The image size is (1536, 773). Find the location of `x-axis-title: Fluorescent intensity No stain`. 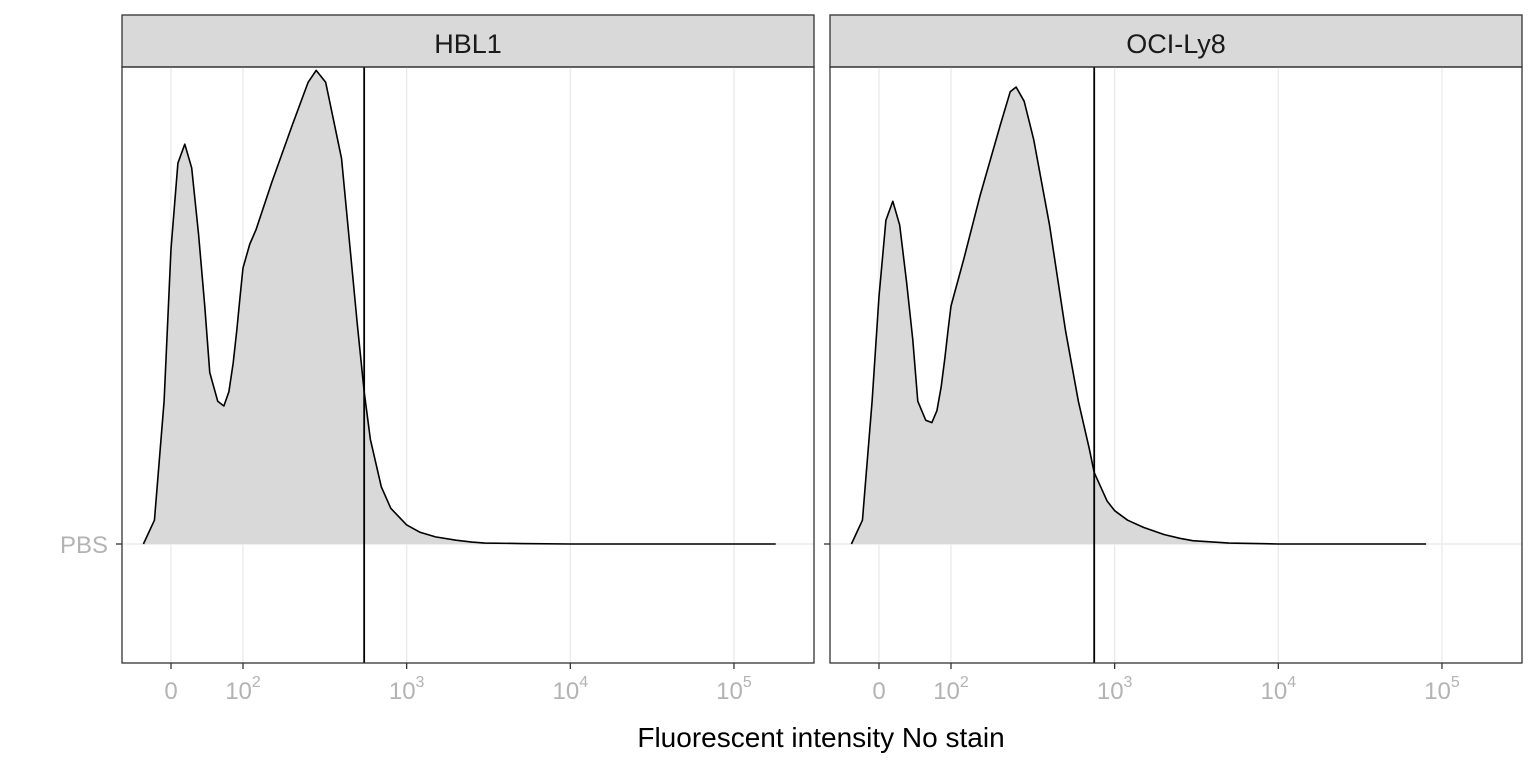

x-axis-title: Fluorescent intensity No stain is located at coordinates (820, 737).